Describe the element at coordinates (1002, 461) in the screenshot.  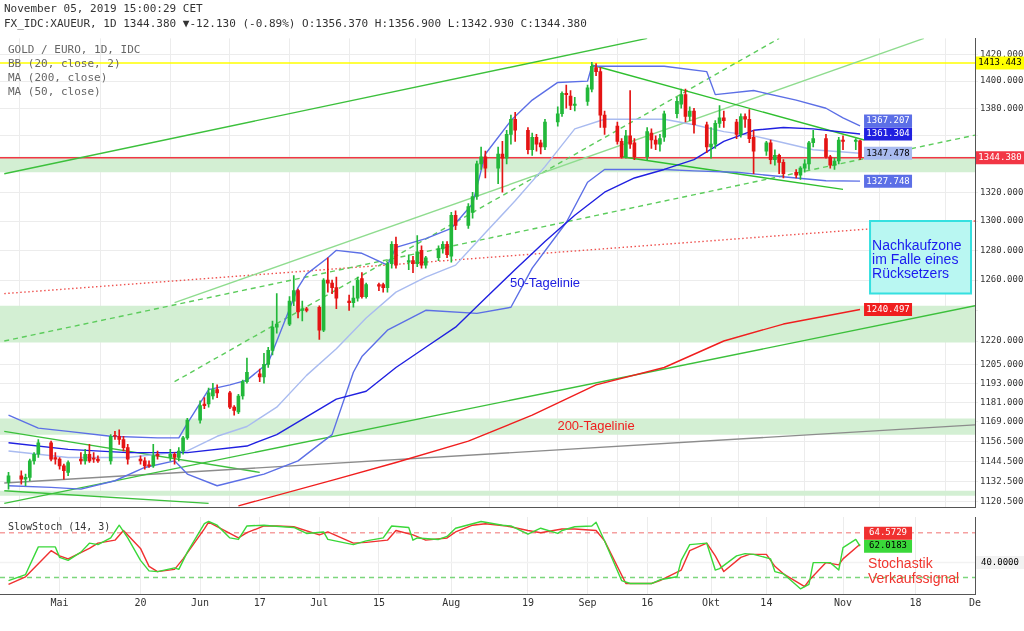
I see `y-tick-label: 1144.500` at that location.